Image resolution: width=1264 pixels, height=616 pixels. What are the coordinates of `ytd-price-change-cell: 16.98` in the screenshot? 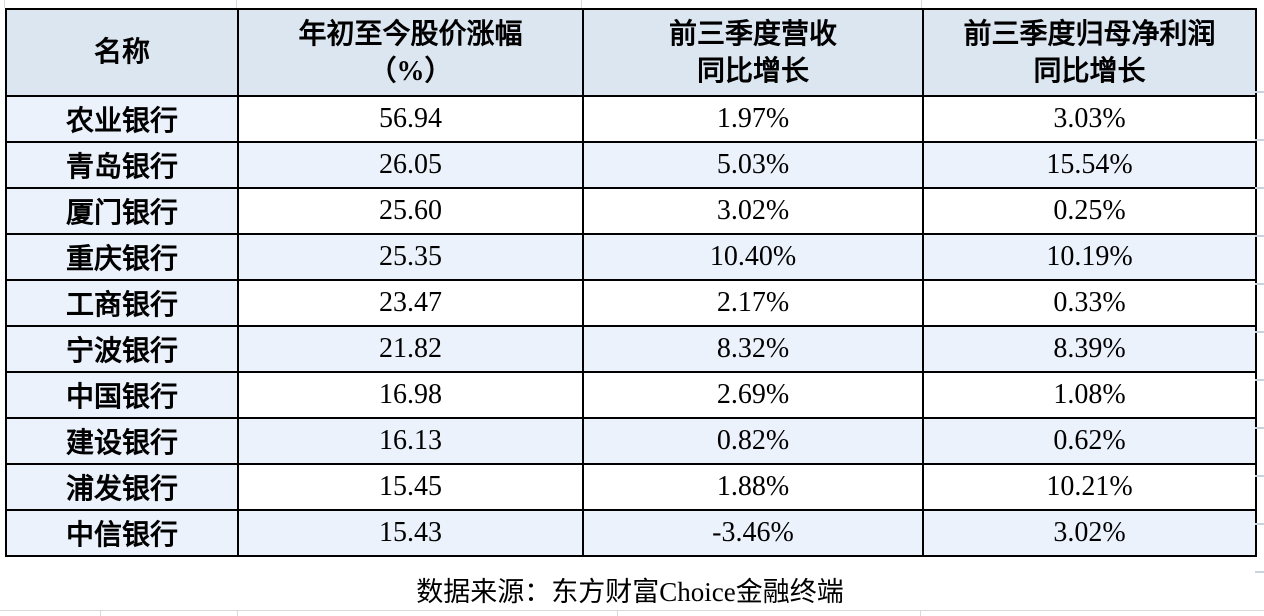 It's located at (410, 395).